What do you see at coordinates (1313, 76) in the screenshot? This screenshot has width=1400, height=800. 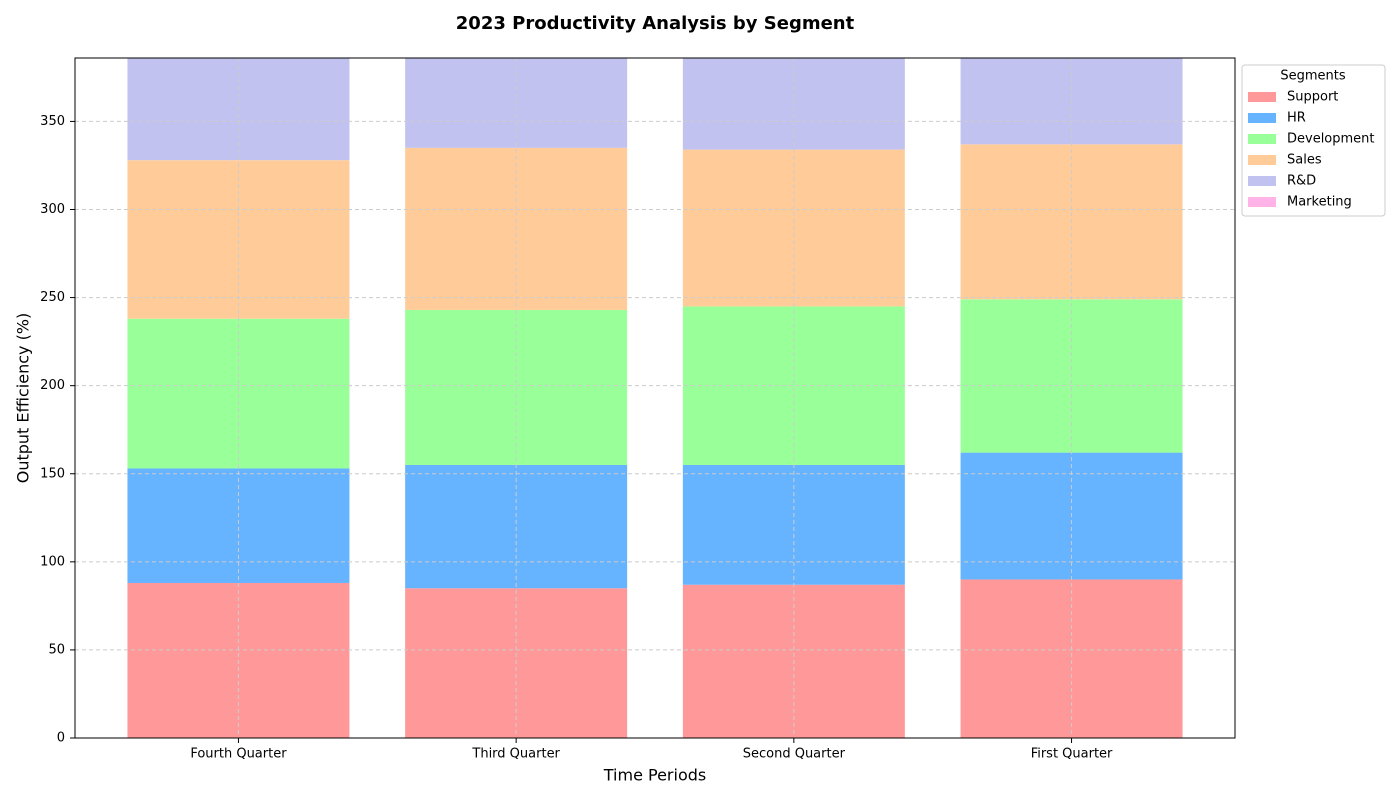 I see `legend-title: Segments` at bounding box center [1313, 76].